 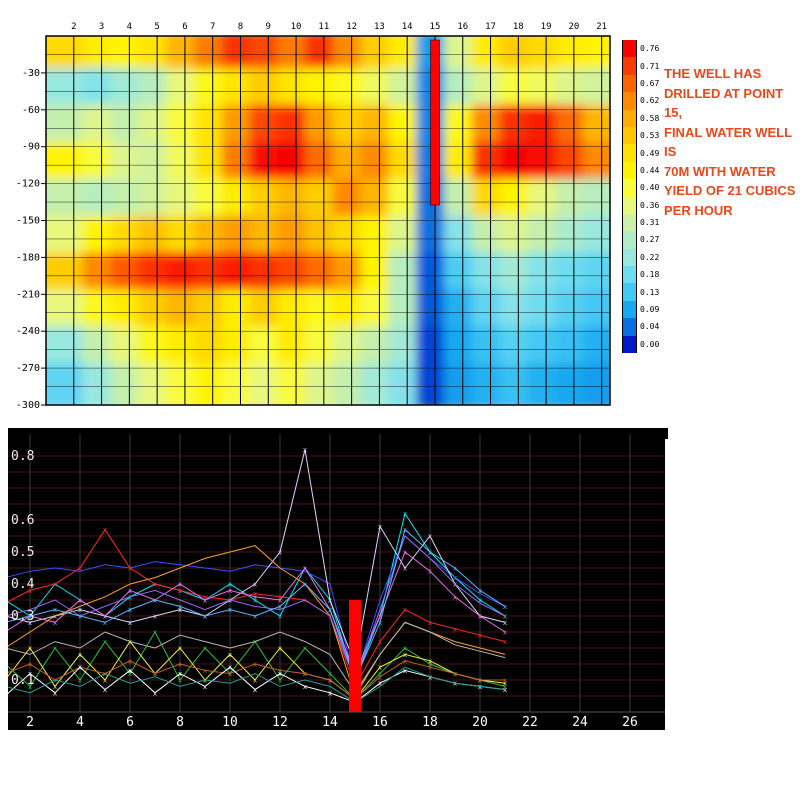 What do you see at coordinates (180, 722) in the screenshot?
I see `svg-text: 8` at bounding box center [180, 722].